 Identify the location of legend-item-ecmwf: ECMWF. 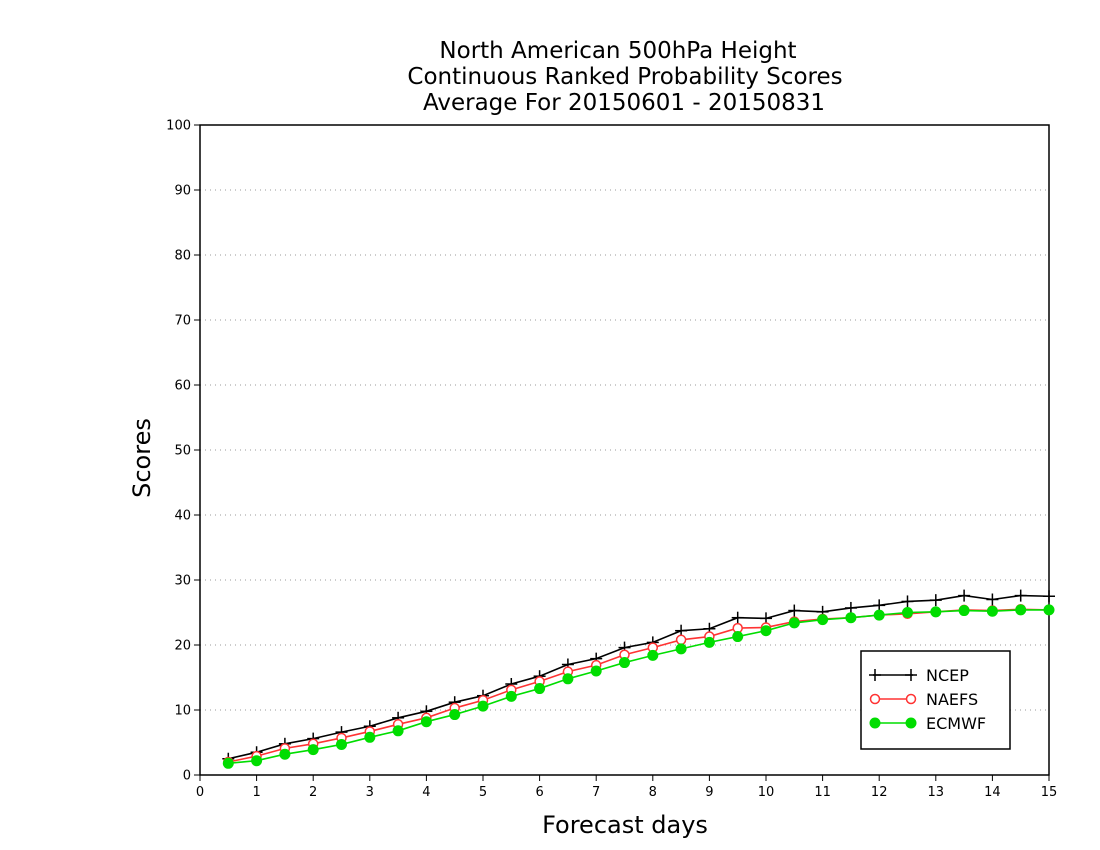
(927, 723).